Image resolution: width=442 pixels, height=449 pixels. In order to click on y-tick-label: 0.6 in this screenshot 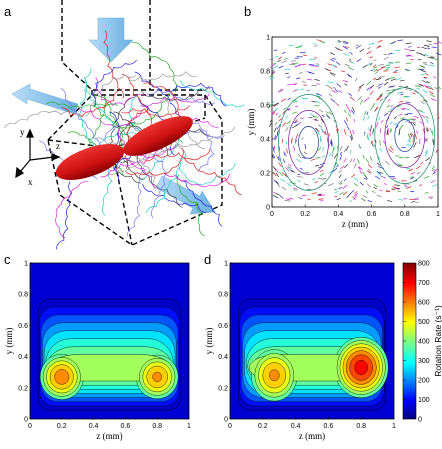, I will do `click(23, 326)`.